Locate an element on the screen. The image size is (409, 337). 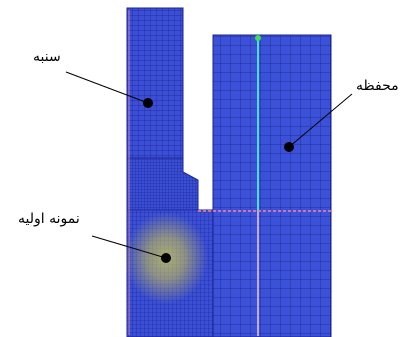
punch-upper-mesh is located at coordinates (155, 83).